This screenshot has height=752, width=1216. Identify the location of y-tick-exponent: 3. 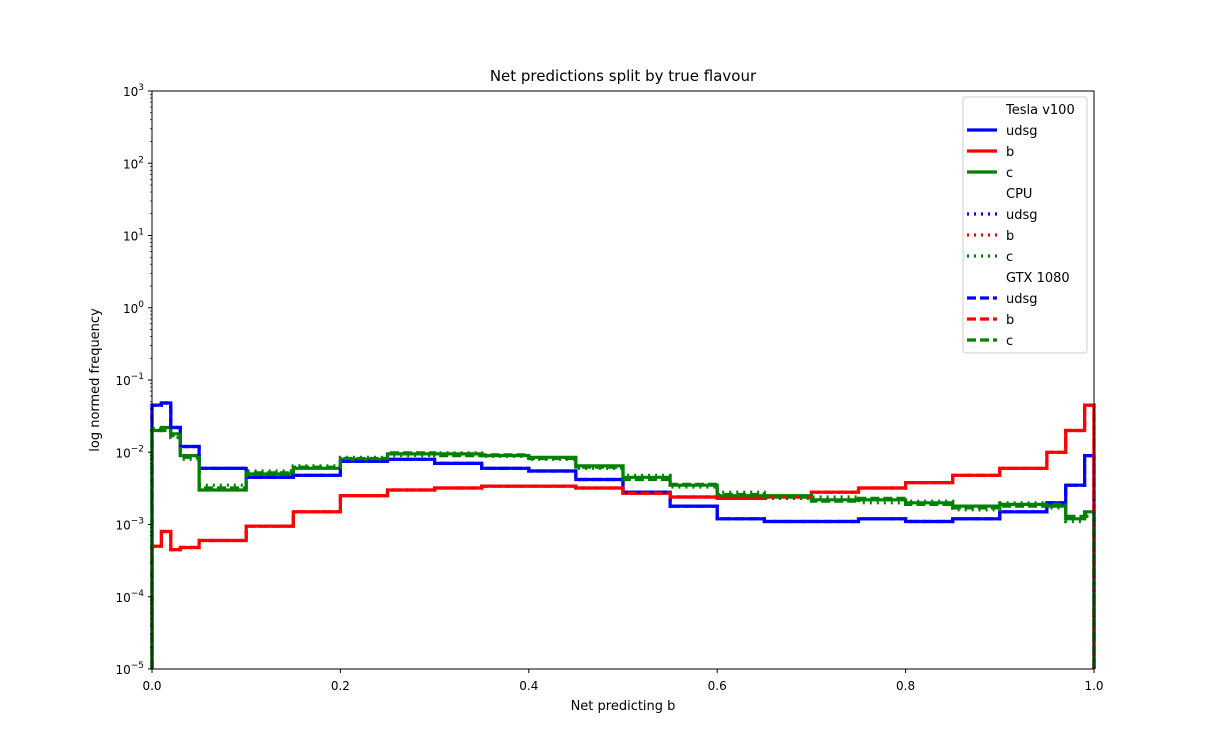
(141, 88).